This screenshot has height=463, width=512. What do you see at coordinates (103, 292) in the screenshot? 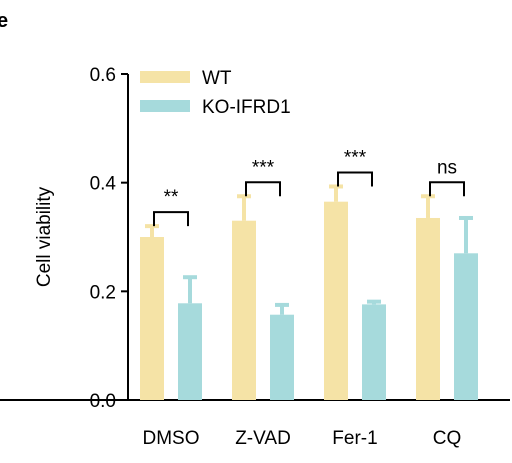
I see `y-tick-label: 0.2` at bounding box center [103, 292].